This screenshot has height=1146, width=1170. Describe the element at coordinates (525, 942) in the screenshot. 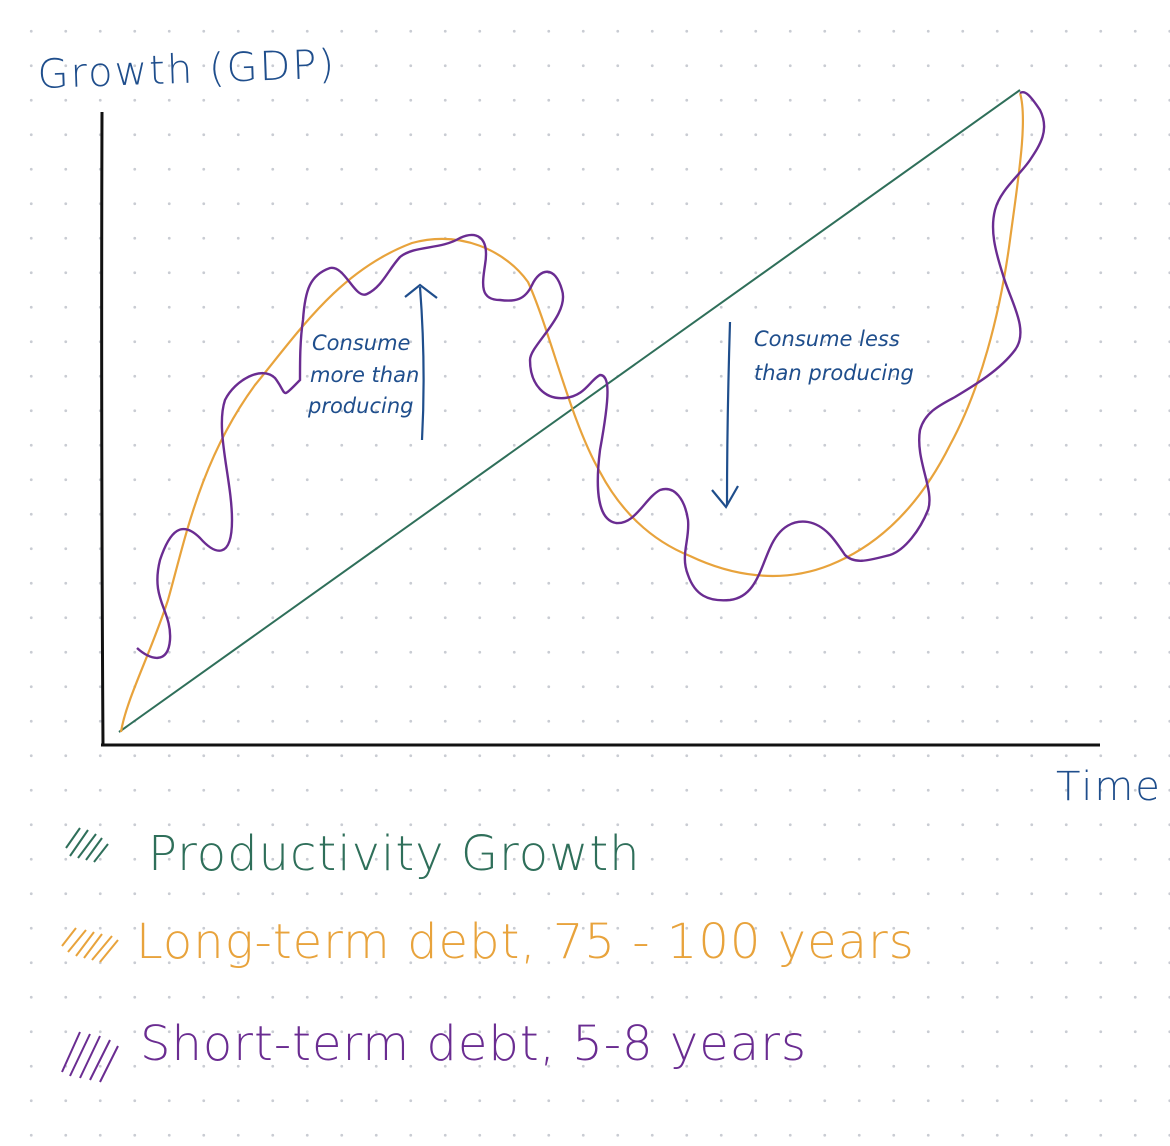

I see `legend-label-long-term: Long-term debt, 75 - 100 years` at that location.